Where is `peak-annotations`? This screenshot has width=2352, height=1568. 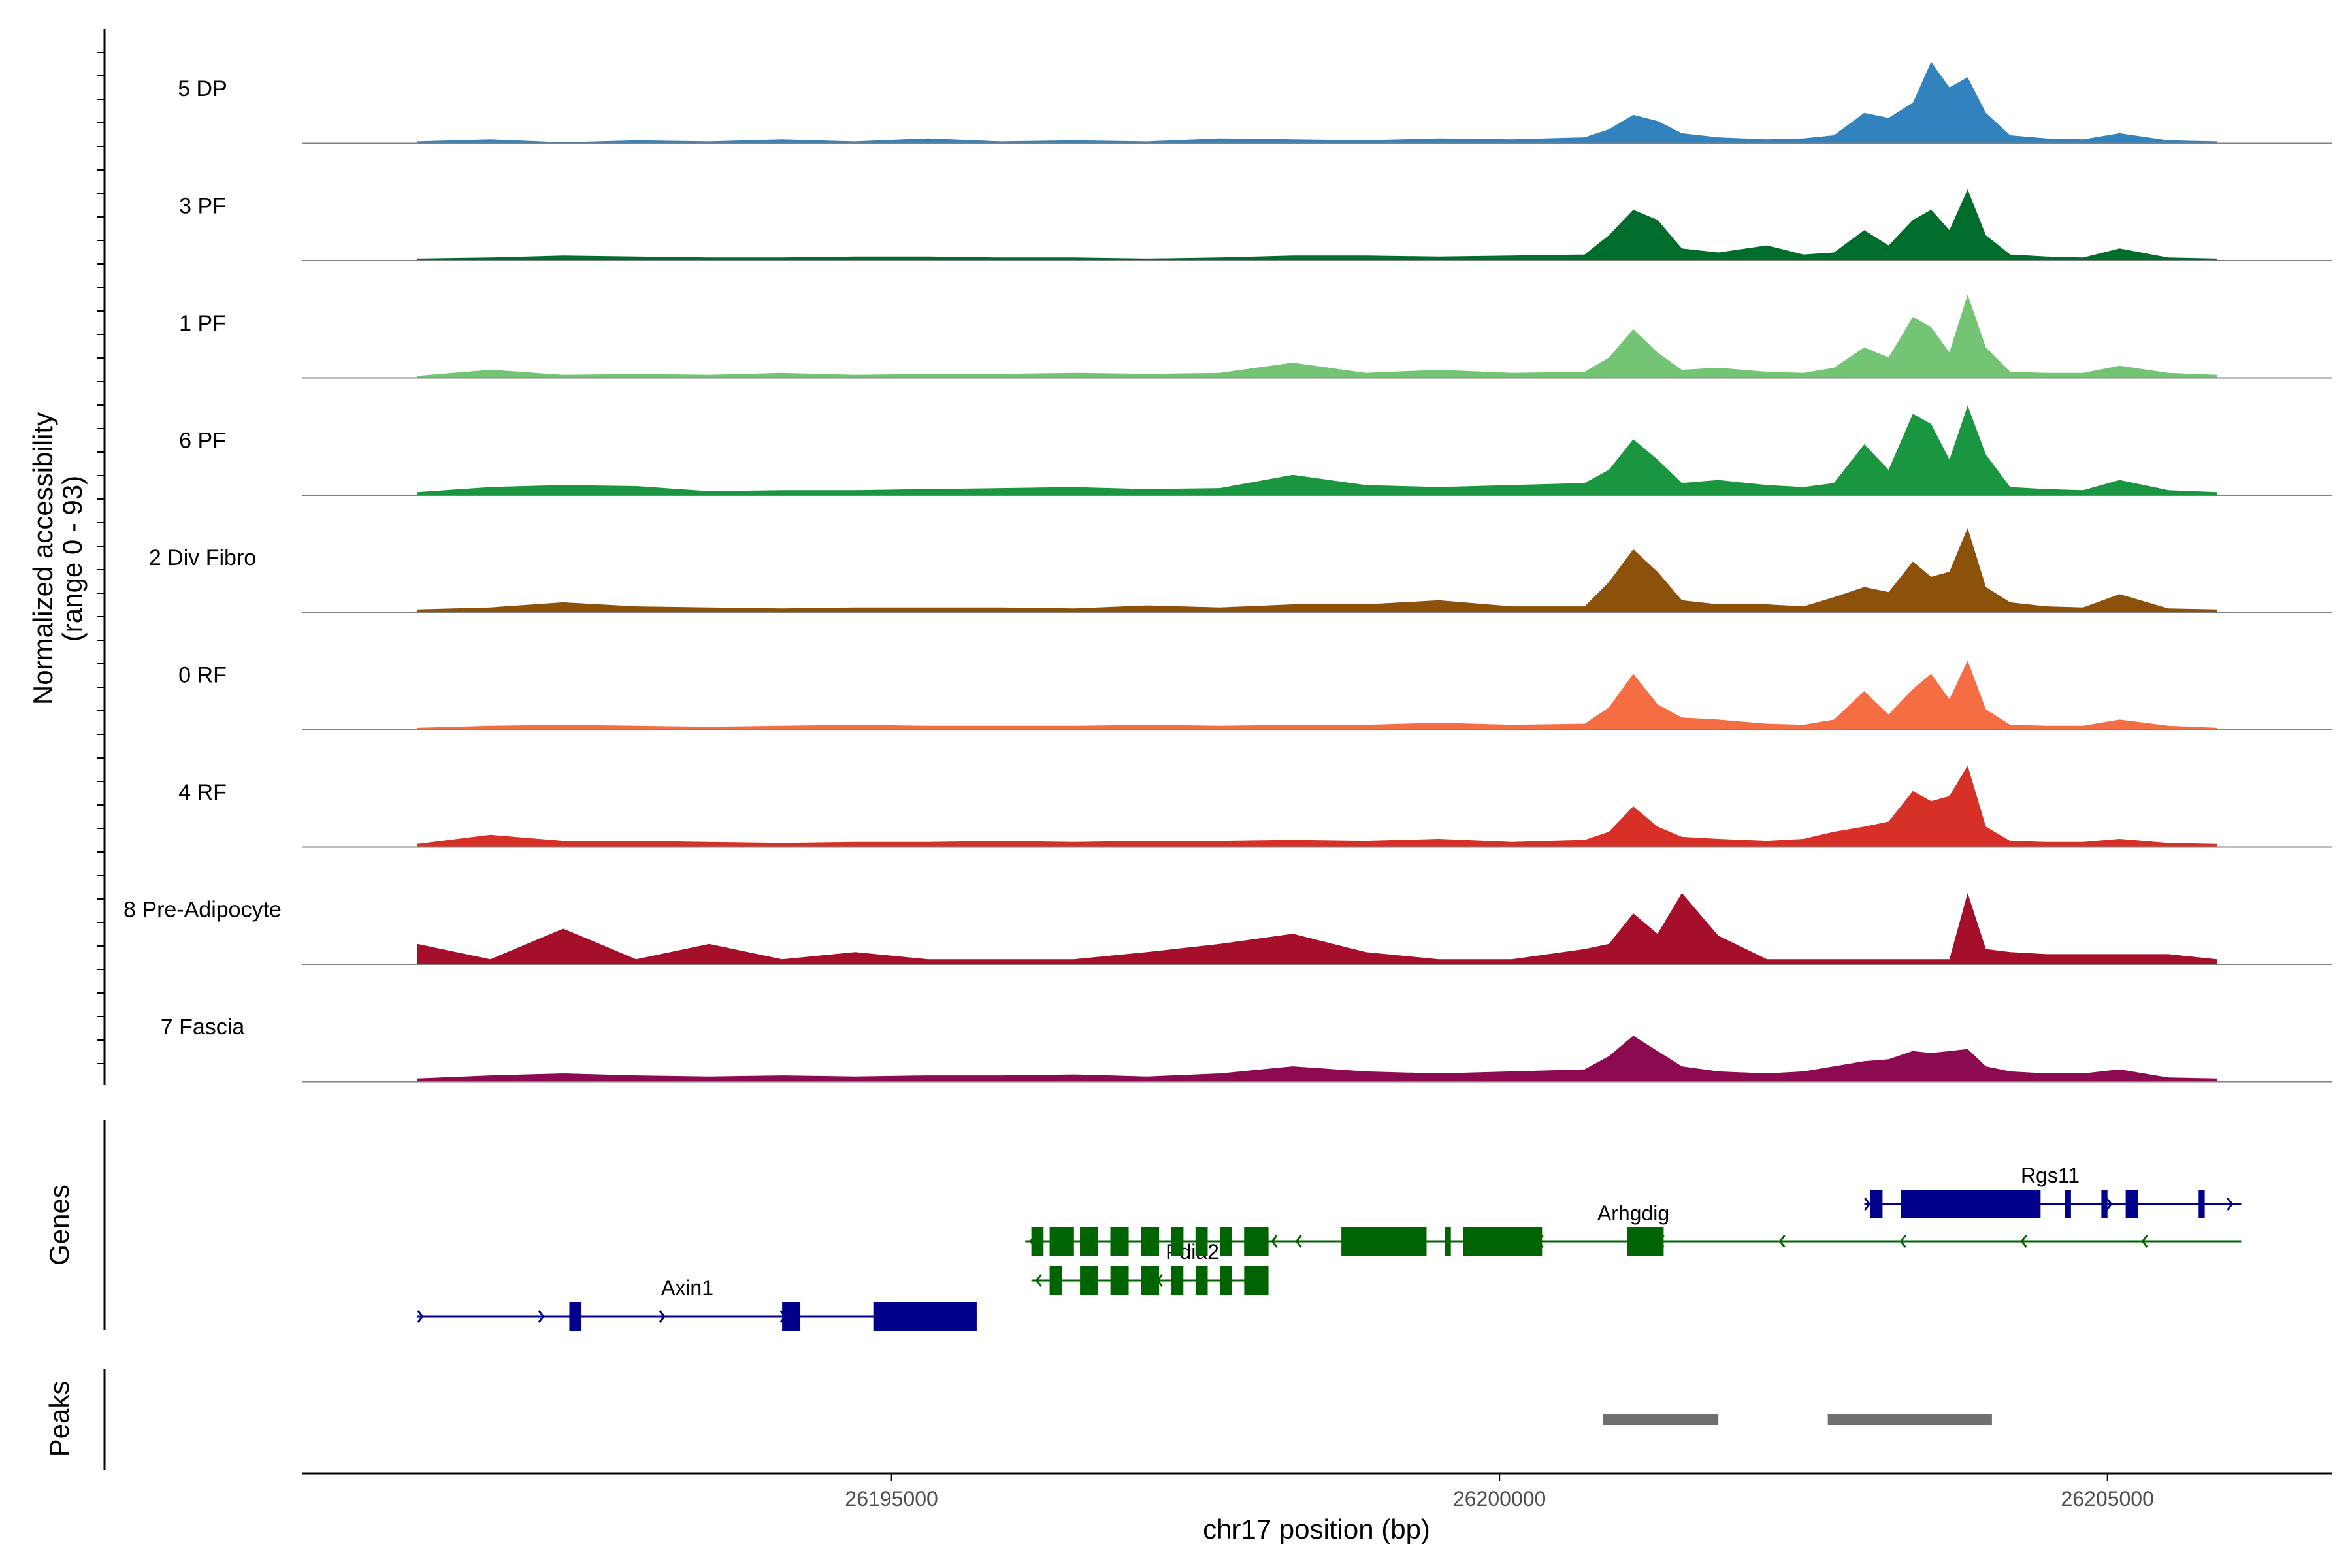 peak-annotations is located at coordinates (1797, 1419).